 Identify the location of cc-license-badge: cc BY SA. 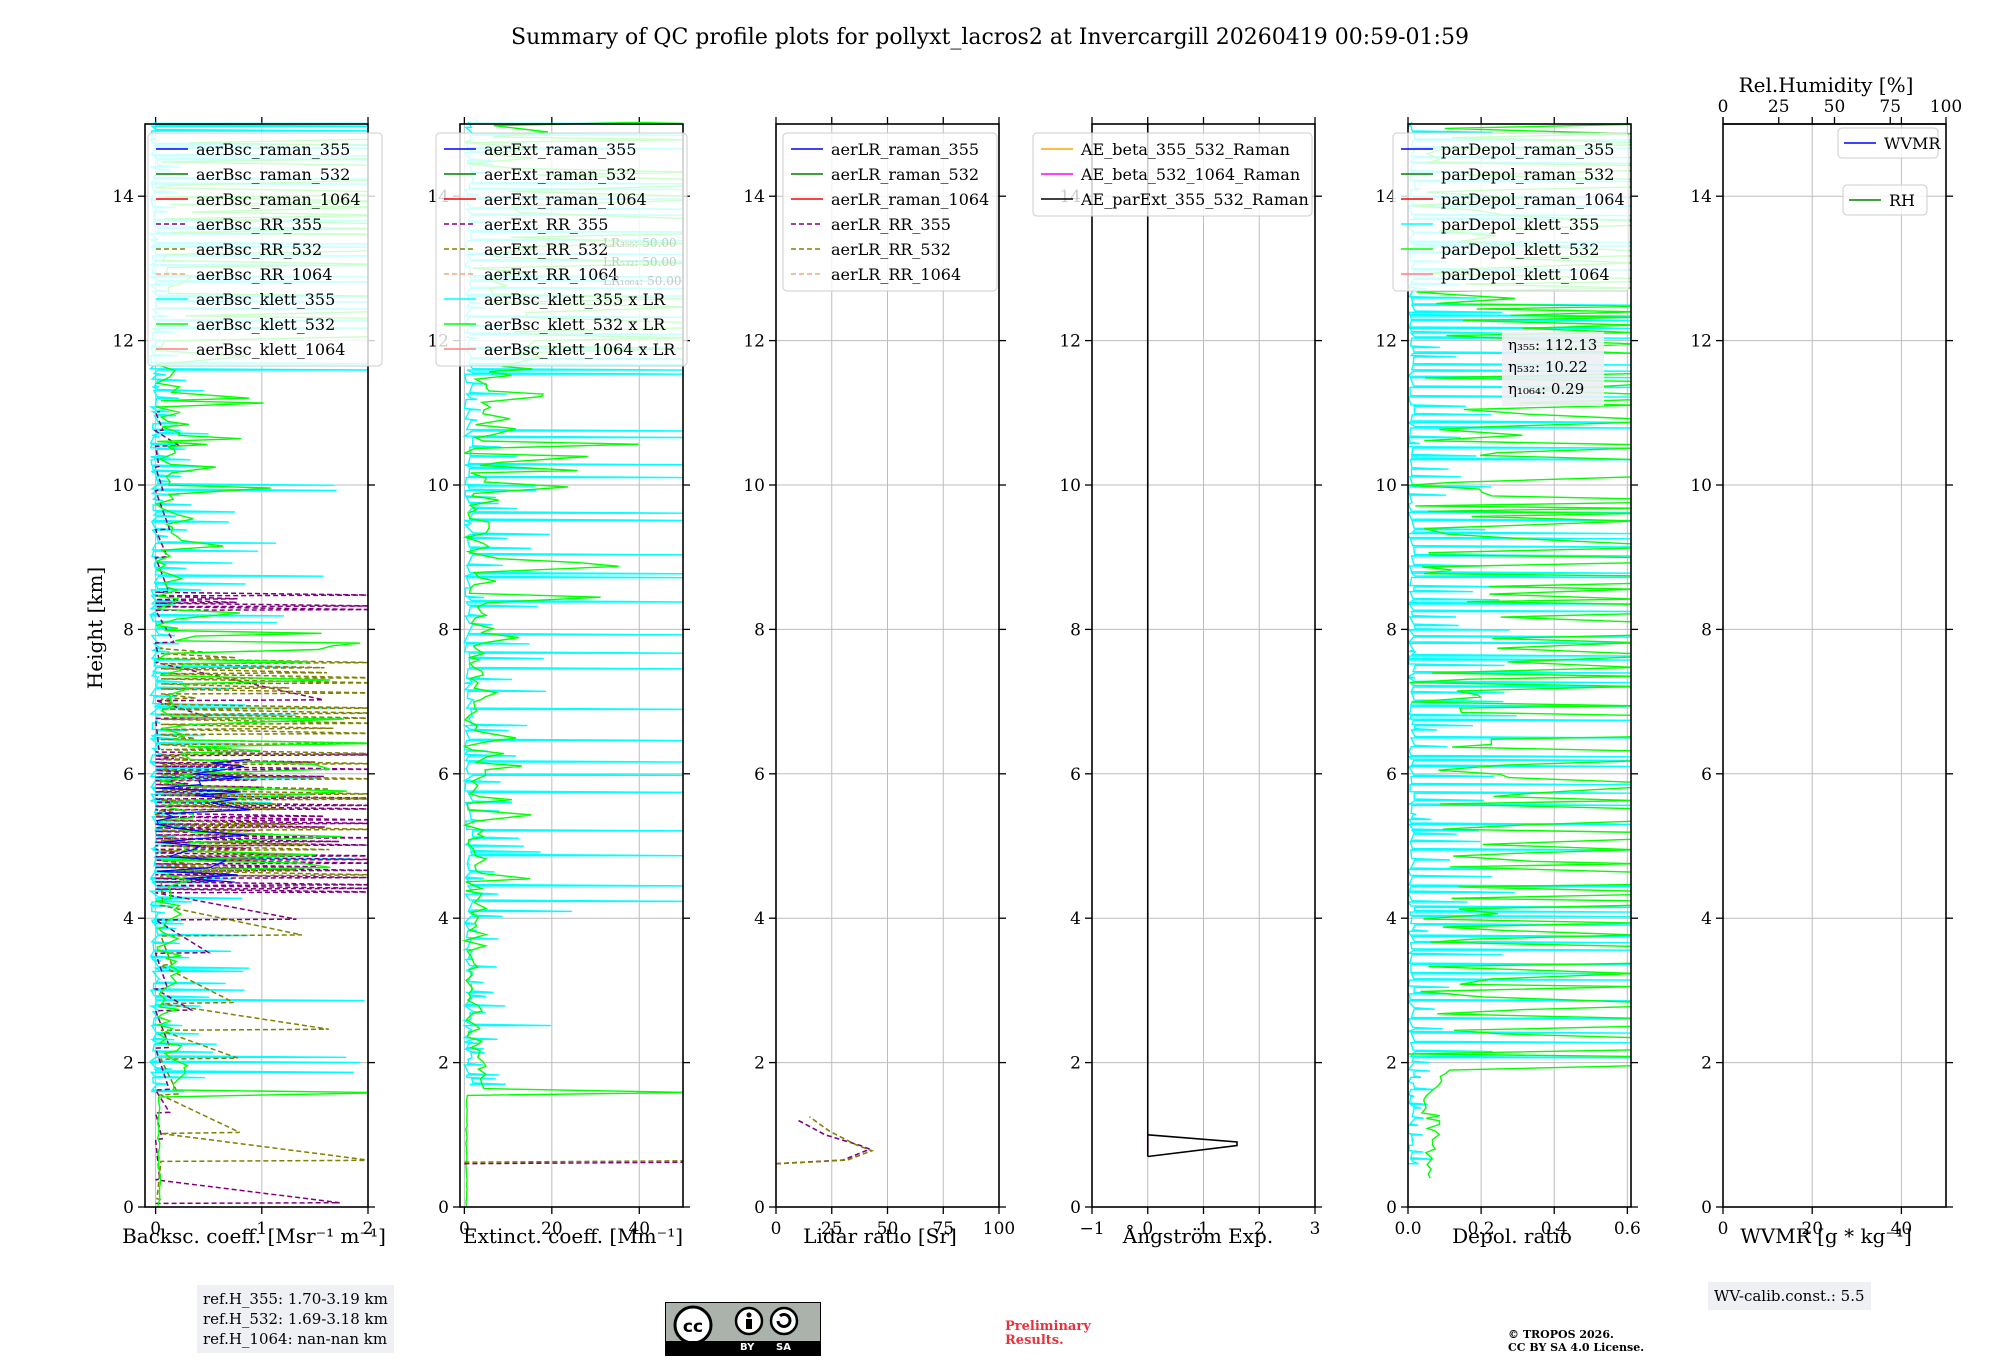
(743, 1329).